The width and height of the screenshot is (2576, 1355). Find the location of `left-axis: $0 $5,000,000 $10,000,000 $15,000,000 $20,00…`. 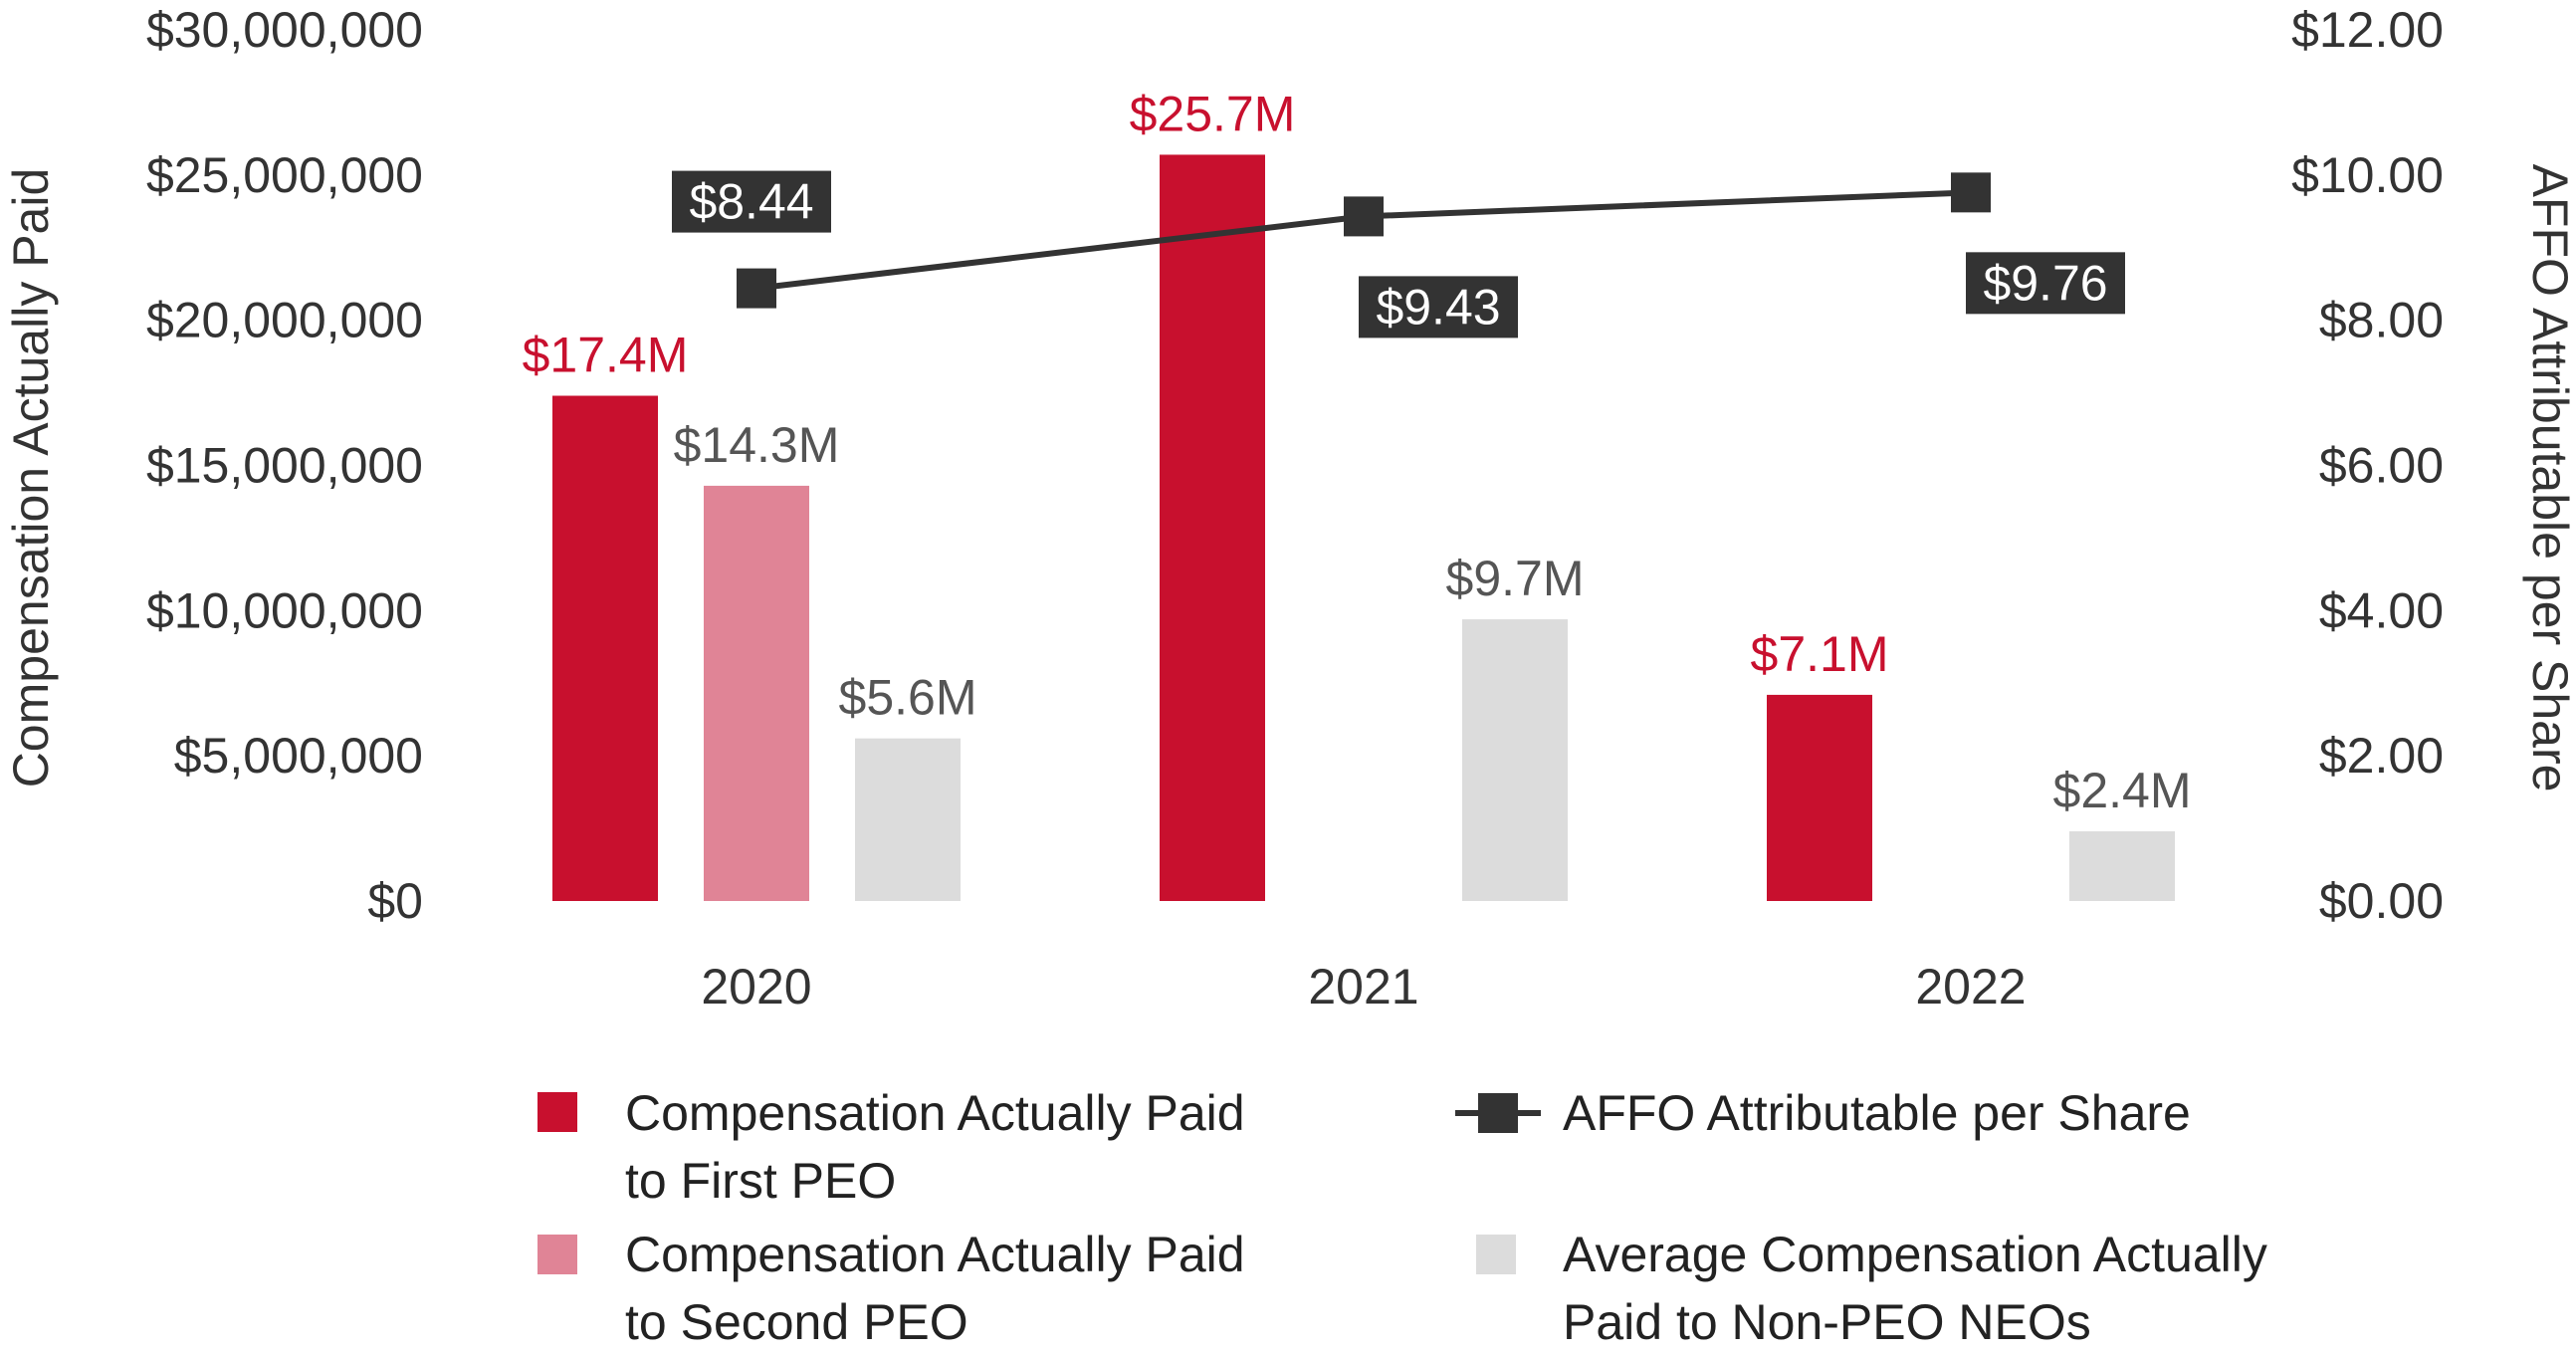

left-axis: $0 $5,000,000 $10,000,000 $15,000,000 $20,00… is located at coordinates (284, 465).